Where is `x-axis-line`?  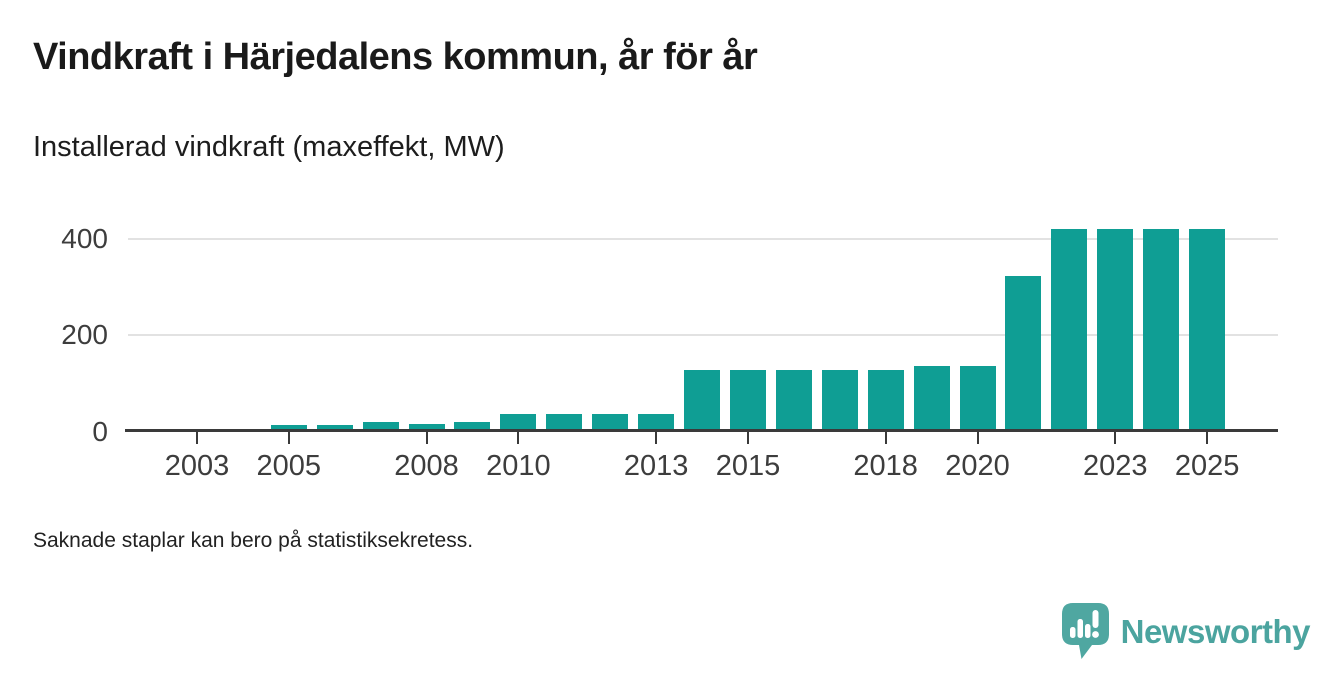
x-axis-line is located at coordinates (701, 430).